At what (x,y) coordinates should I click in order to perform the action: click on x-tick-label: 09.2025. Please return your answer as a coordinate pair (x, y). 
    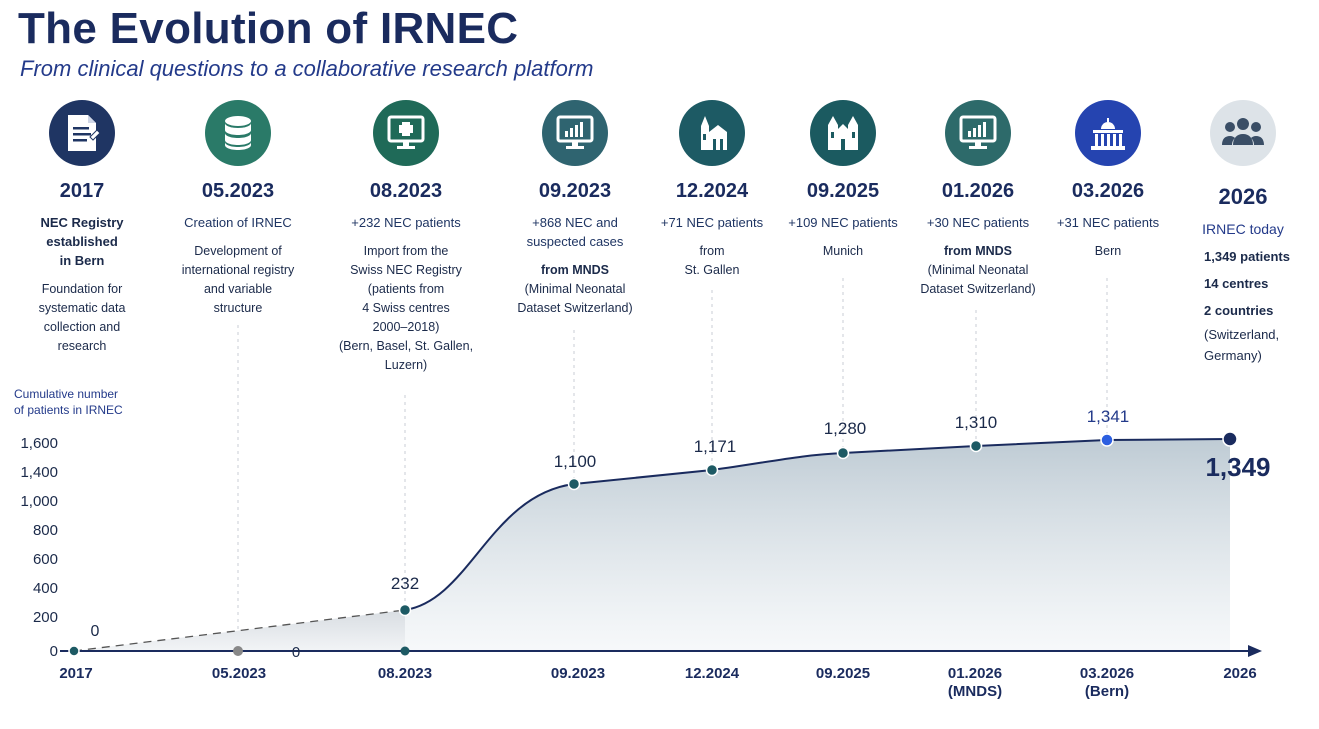
    Looking at the image, I should click on (843, 673).